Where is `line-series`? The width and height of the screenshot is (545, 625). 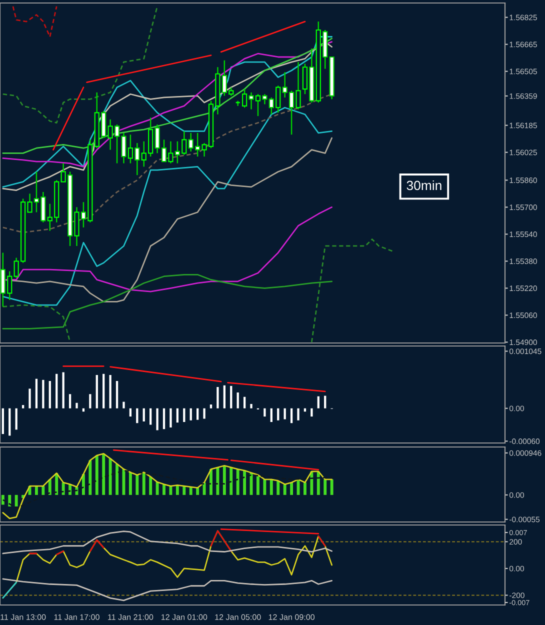 line-series is located at coordinates (167, 486).